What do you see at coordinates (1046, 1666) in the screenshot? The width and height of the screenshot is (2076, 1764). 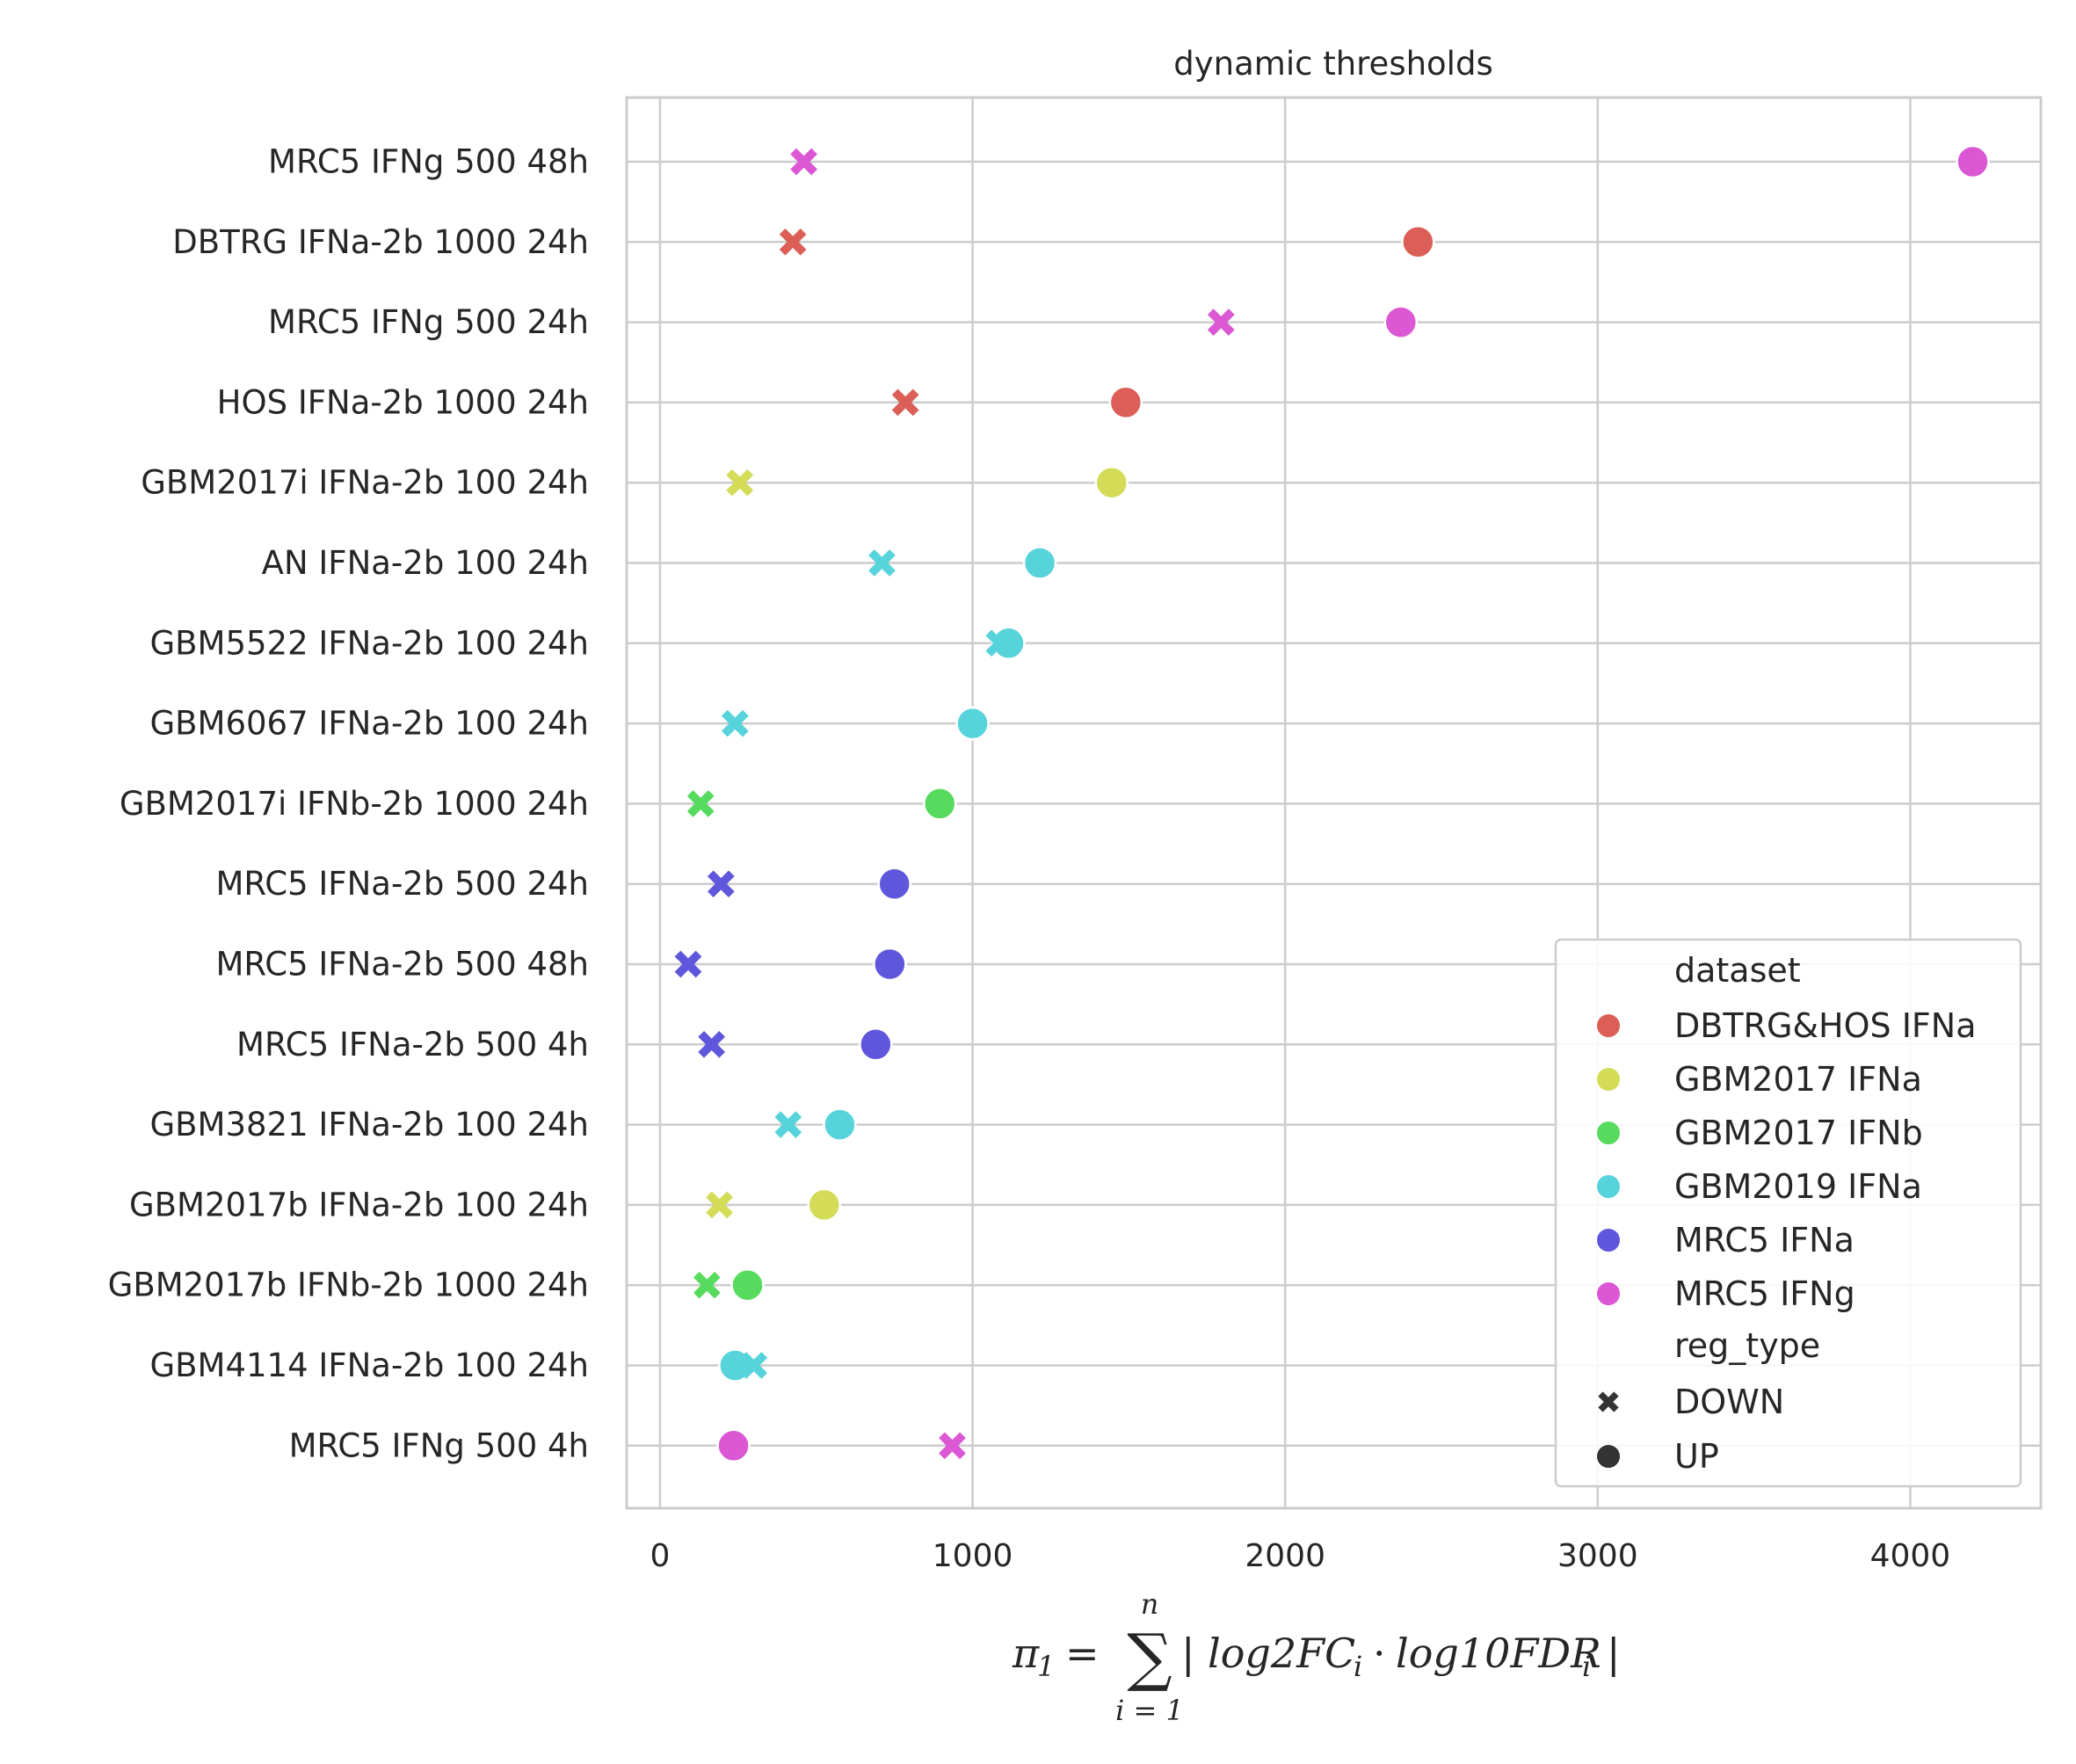 I see `xlabel-pi-subscript: 1` at bounding box center [1046, 1666].